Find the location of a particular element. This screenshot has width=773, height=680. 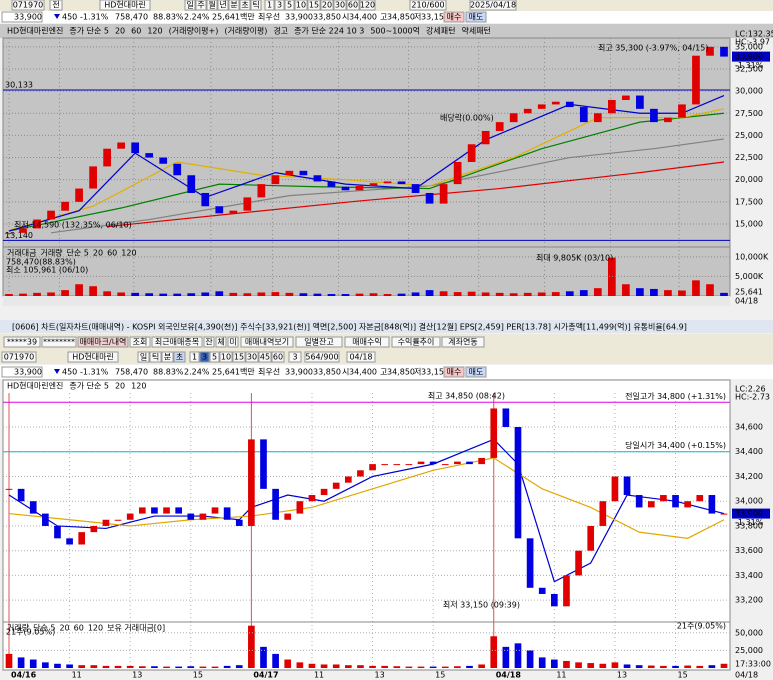

buy-button-box is located at coordinates (454, 17).